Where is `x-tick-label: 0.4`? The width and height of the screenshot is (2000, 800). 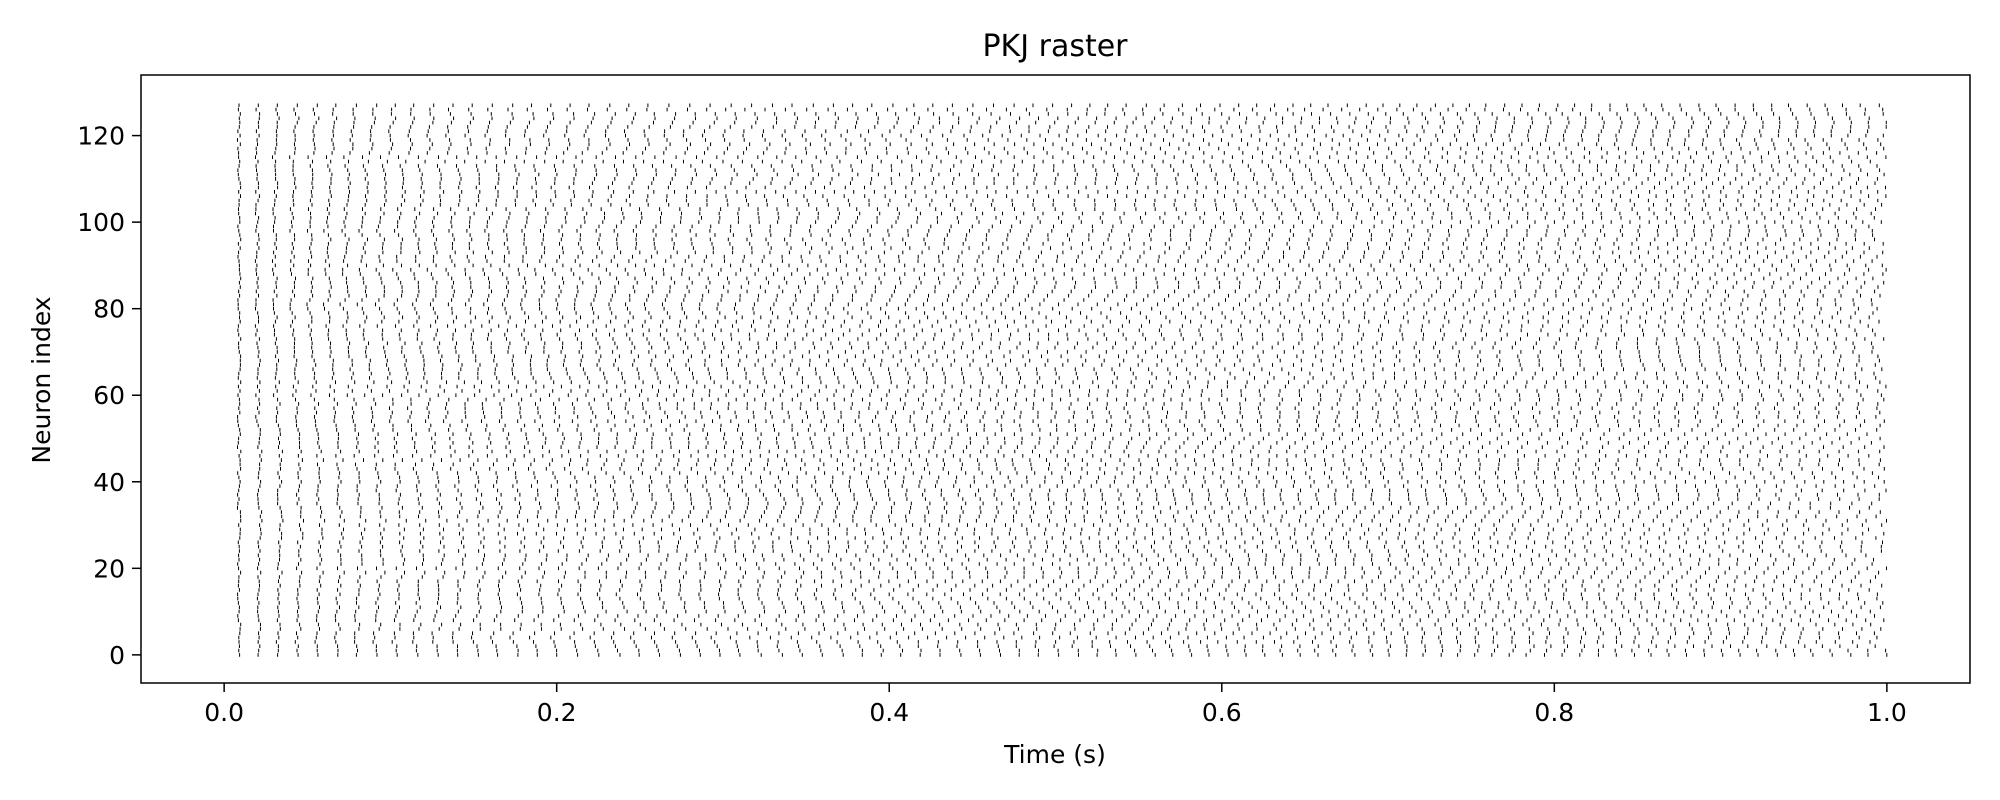
x-tick-label: 0.4 is located at coordinates (889, 712).